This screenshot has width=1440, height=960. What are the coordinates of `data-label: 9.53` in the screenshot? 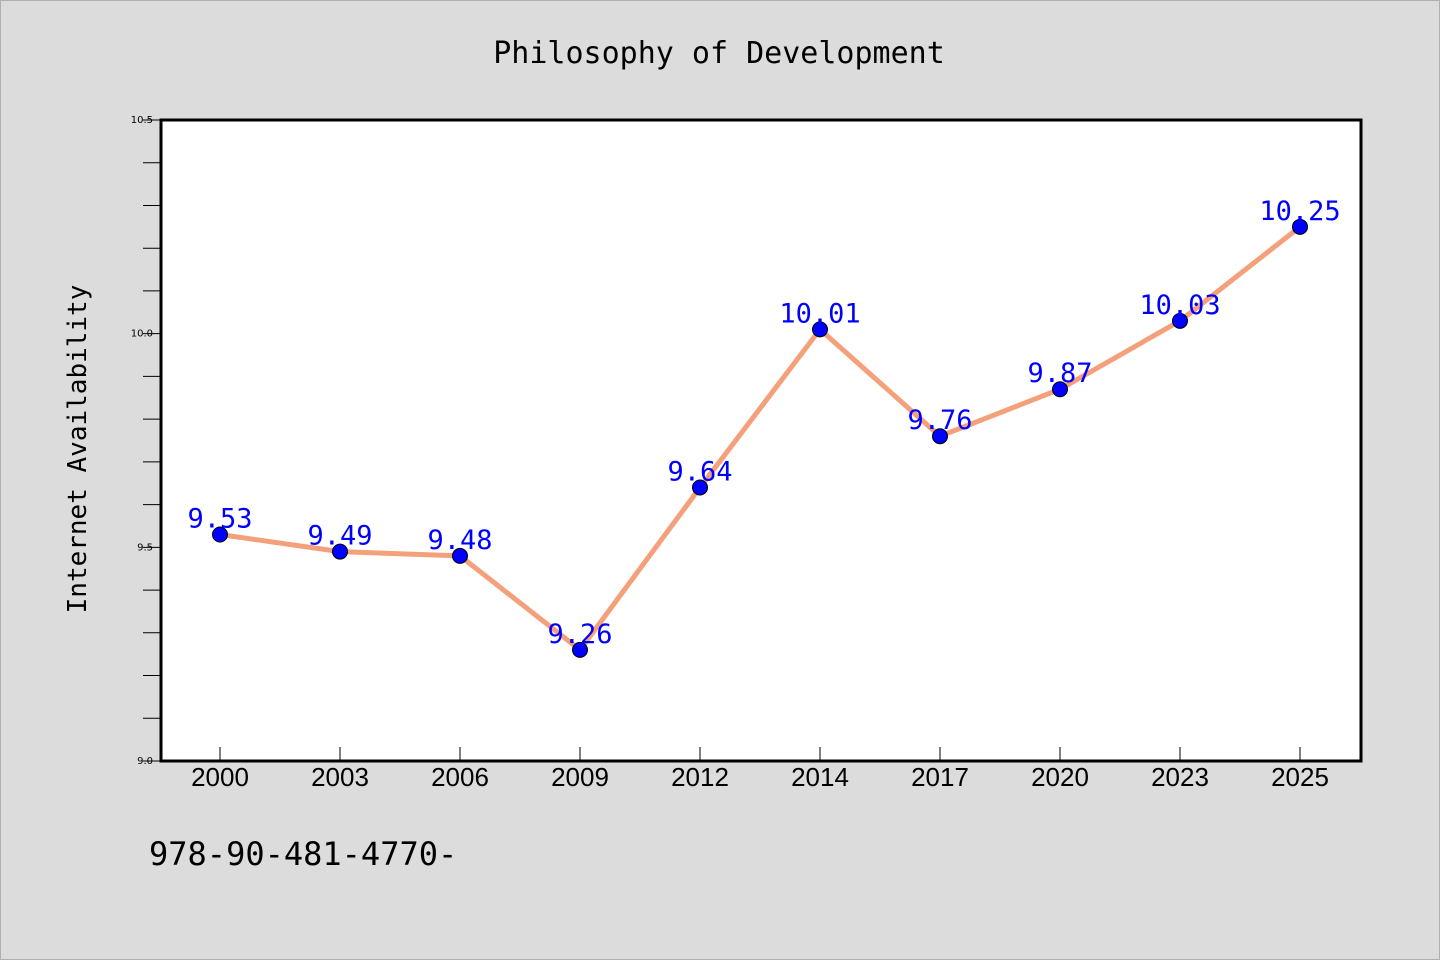 It's located at (219, 519).